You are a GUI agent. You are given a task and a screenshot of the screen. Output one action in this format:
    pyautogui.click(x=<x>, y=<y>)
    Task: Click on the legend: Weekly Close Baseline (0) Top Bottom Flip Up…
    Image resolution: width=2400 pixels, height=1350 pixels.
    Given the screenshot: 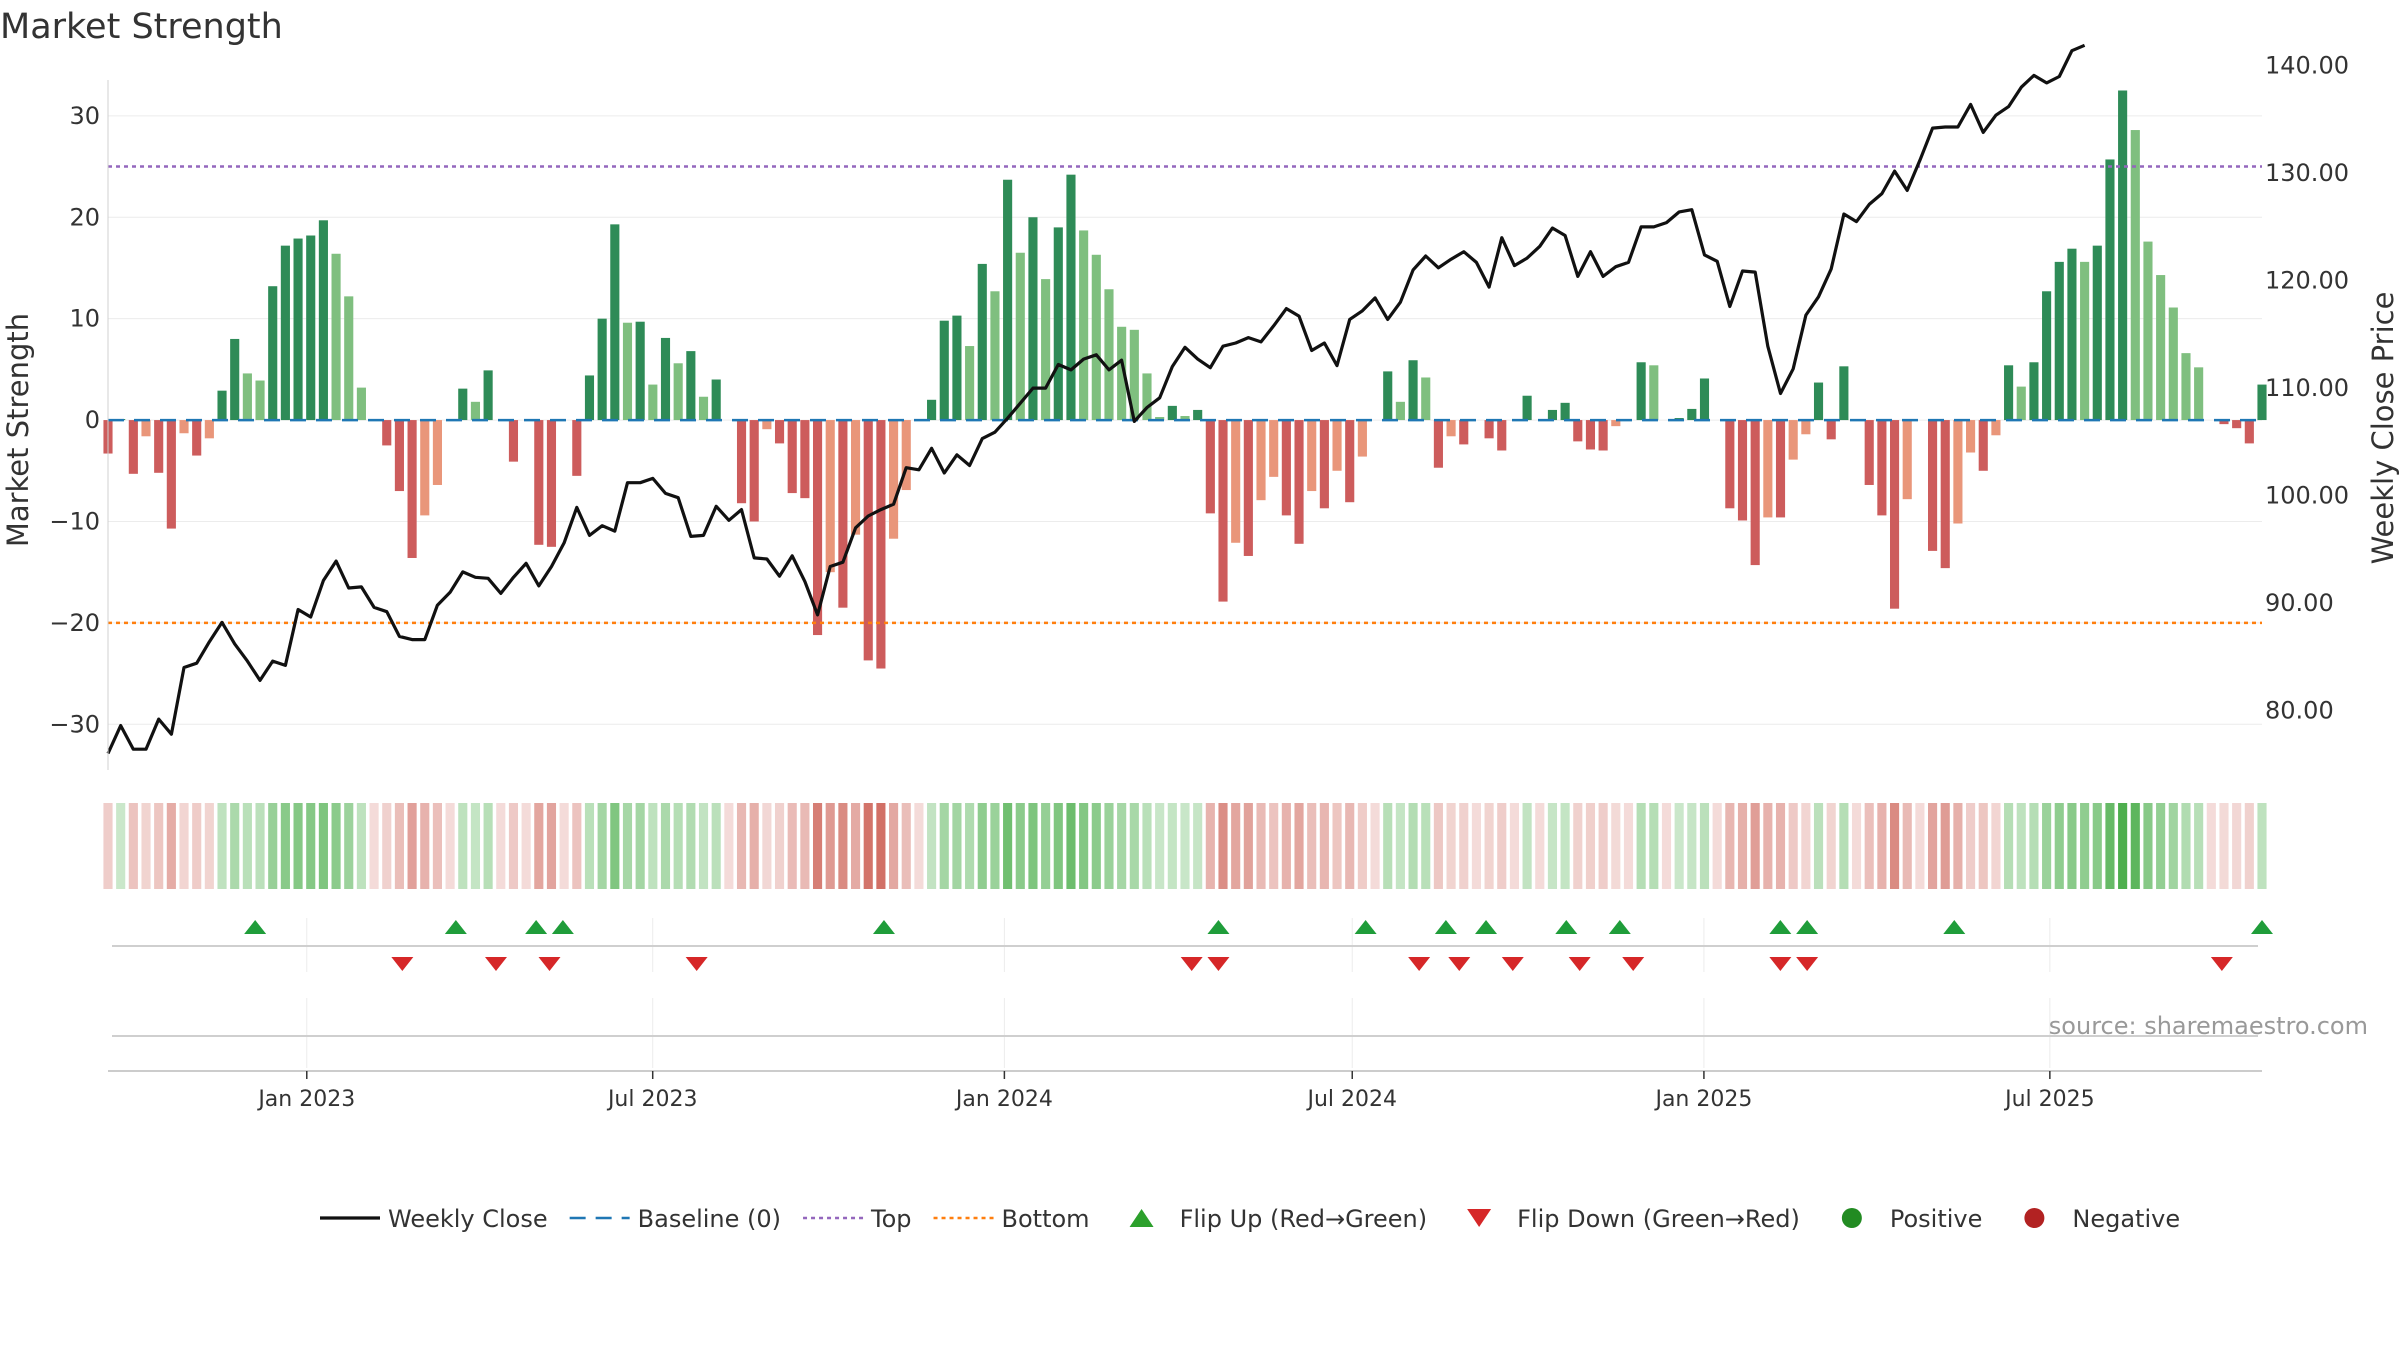 What is the action you would take?
    pyautogui.click(x=1250, y=1219)
    